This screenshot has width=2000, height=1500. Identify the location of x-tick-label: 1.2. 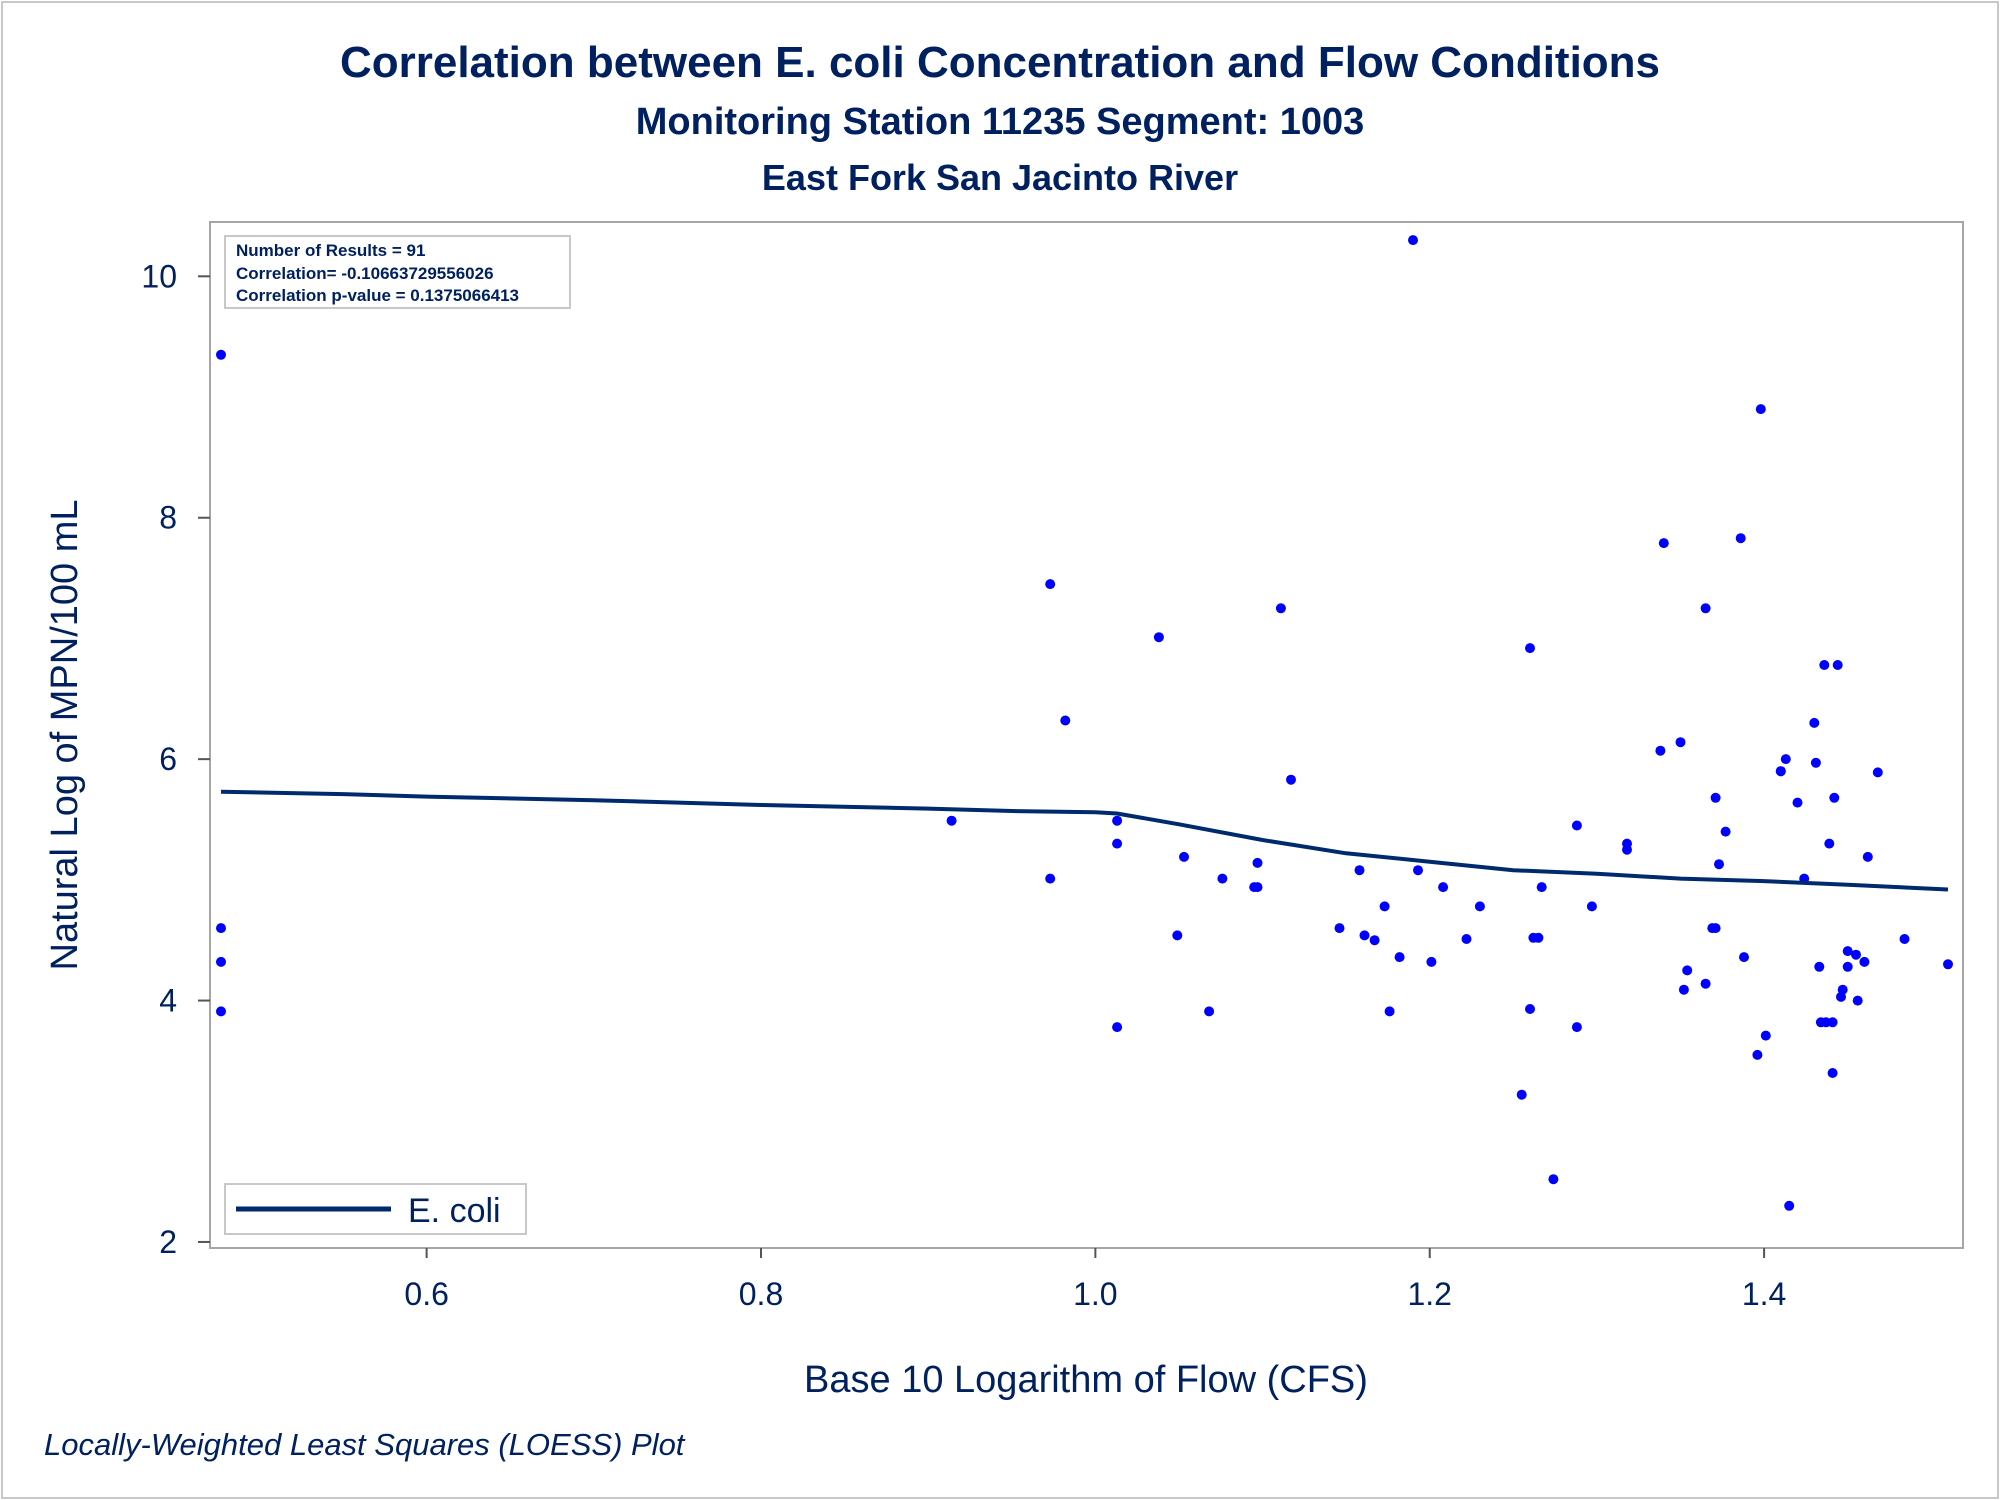
(1429, 1294).